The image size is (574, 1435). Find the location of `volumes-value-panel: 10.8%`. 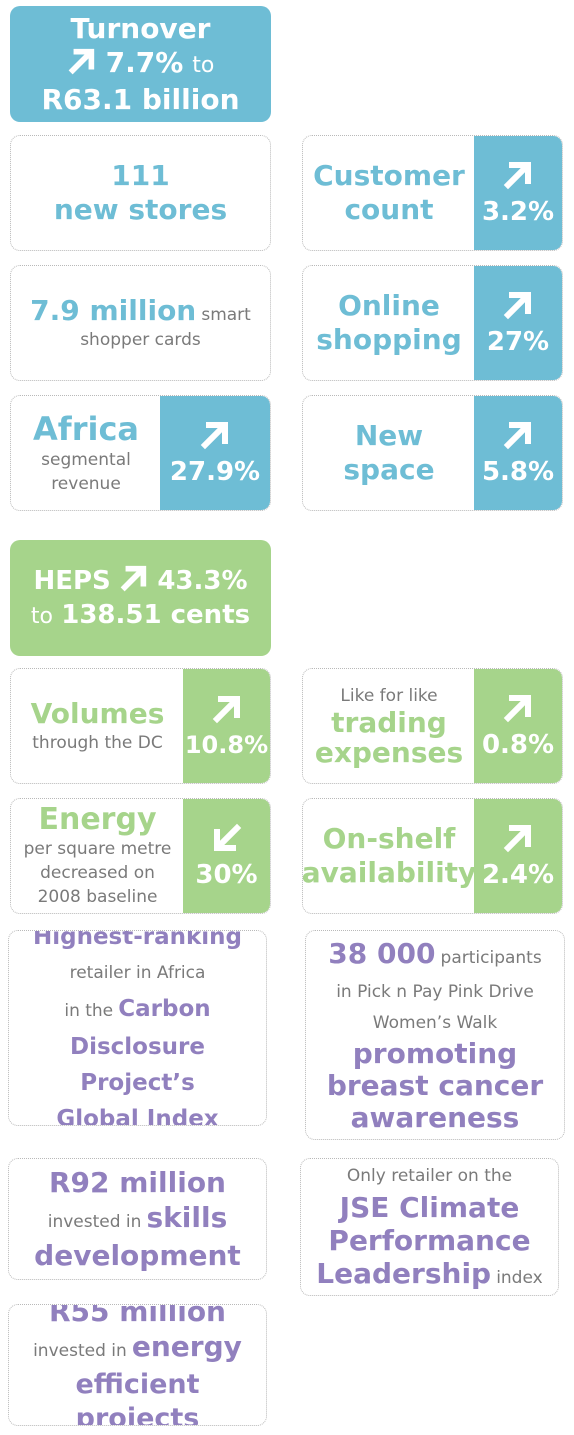

volumes-value-panel: 10.8% is located at coordinates (226, 726).